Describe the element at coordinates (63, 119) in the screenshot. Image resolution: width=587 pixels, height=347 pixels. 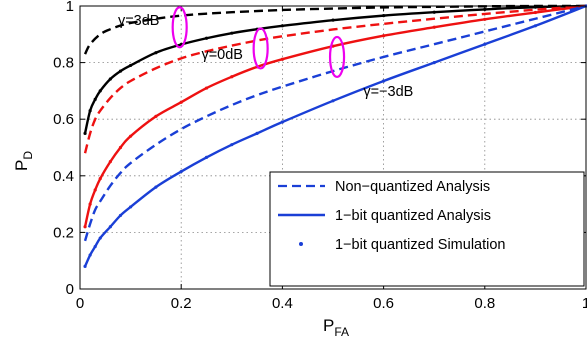
I see `y-tick-label: 0.6` at that location.